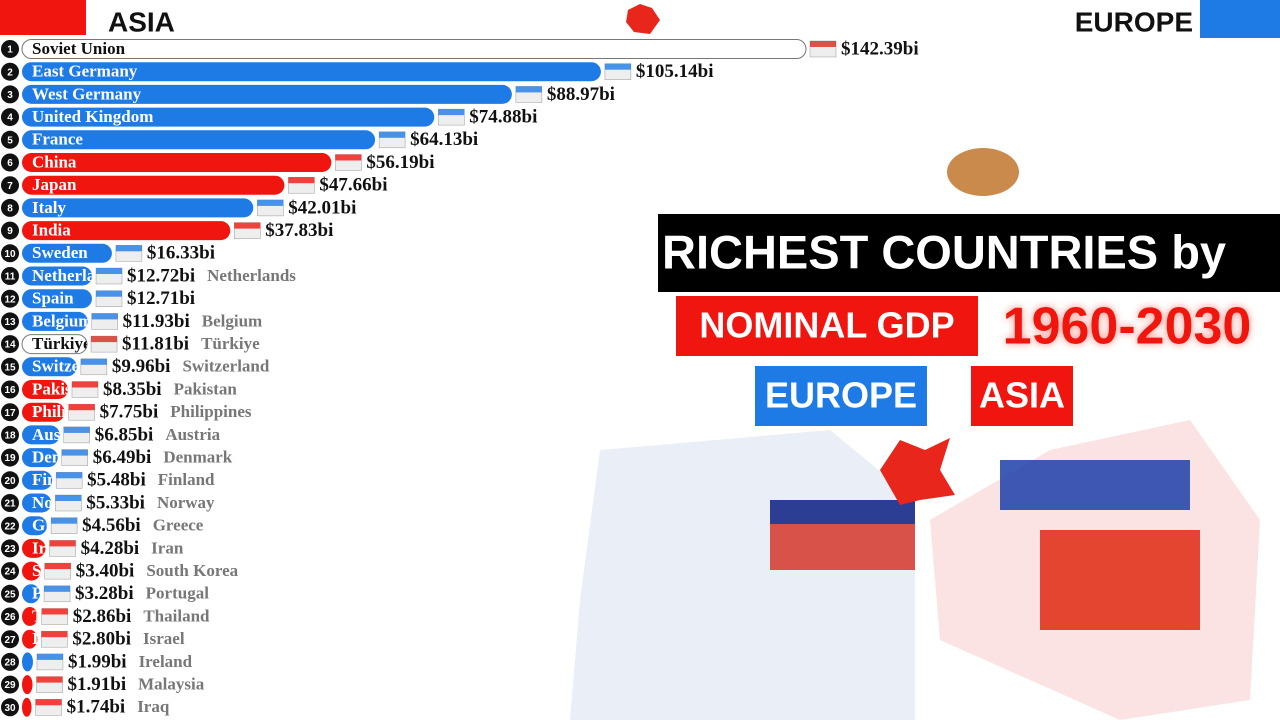  I want to click on rank: 6, so click(10, 163).